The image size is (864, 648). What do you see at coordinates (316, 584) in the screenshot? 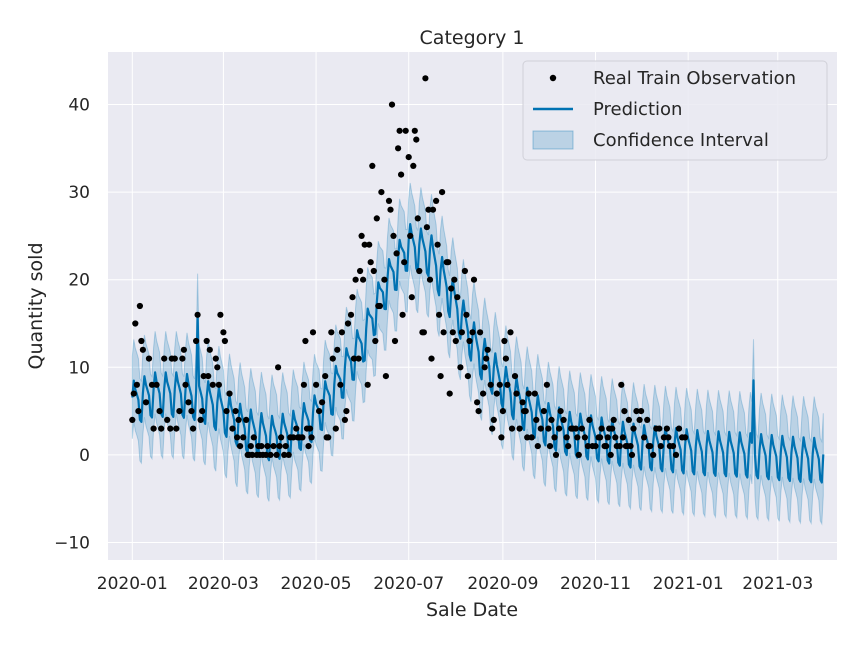
I see `x-tick-label: 2020-05` at bounding box center [316, 584].